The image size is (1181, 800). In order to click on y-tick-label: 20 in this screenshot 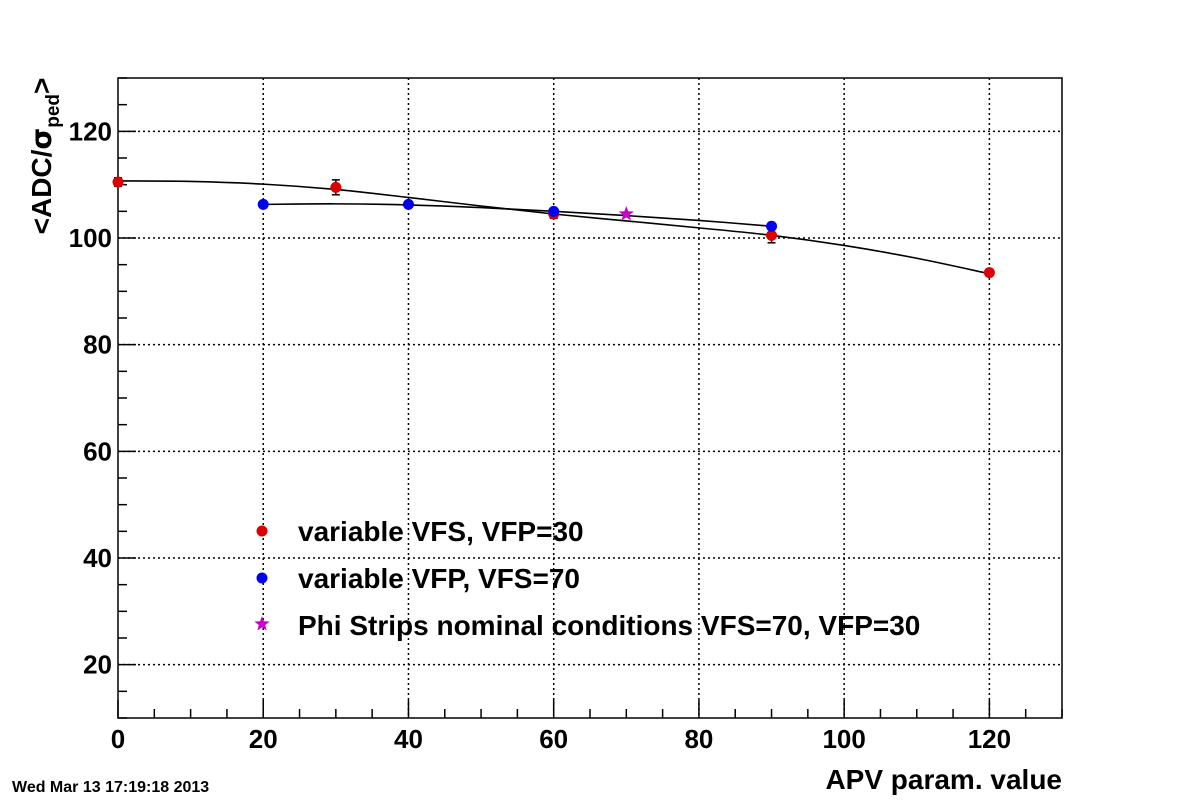, I will do `click(97, 665)`.